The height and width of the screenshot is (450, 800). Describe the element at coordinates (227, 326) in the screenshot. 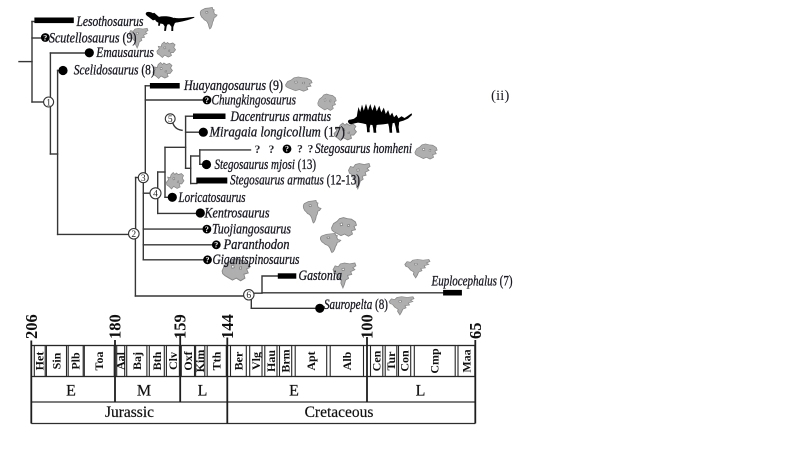

I see `svg-text: 144` at that location.